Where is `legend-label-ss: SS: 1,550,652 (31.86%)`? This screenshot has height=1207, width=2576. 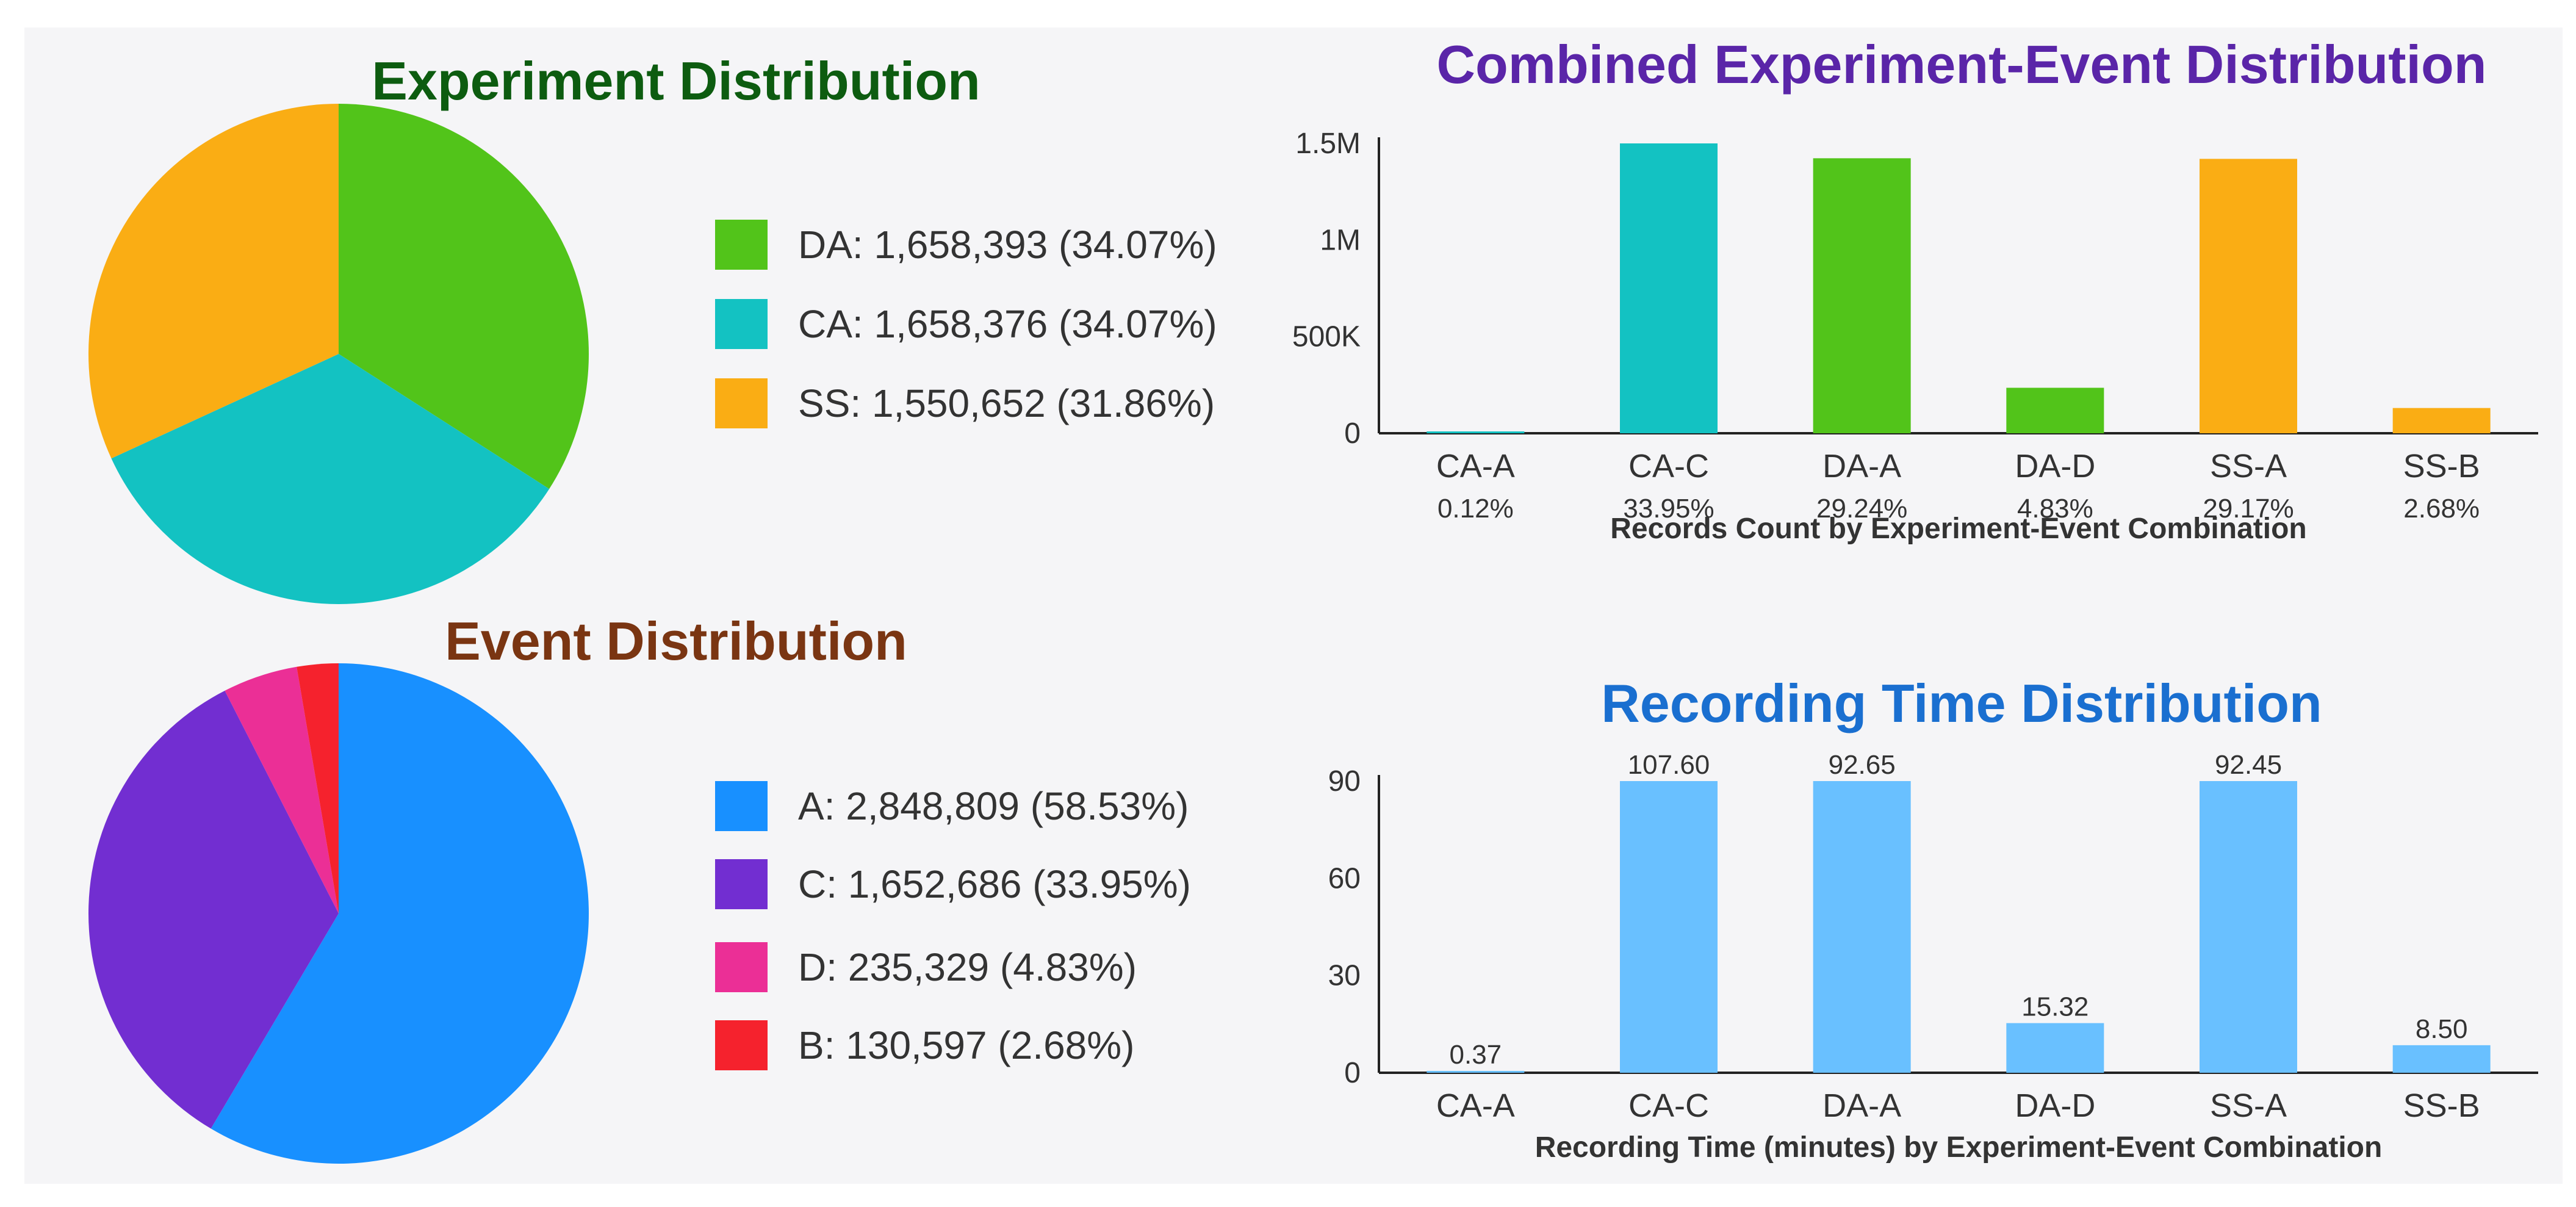 legend-label-ss: SS: 1,550,652 (31.86%) is located at coordinates (1006, 403).